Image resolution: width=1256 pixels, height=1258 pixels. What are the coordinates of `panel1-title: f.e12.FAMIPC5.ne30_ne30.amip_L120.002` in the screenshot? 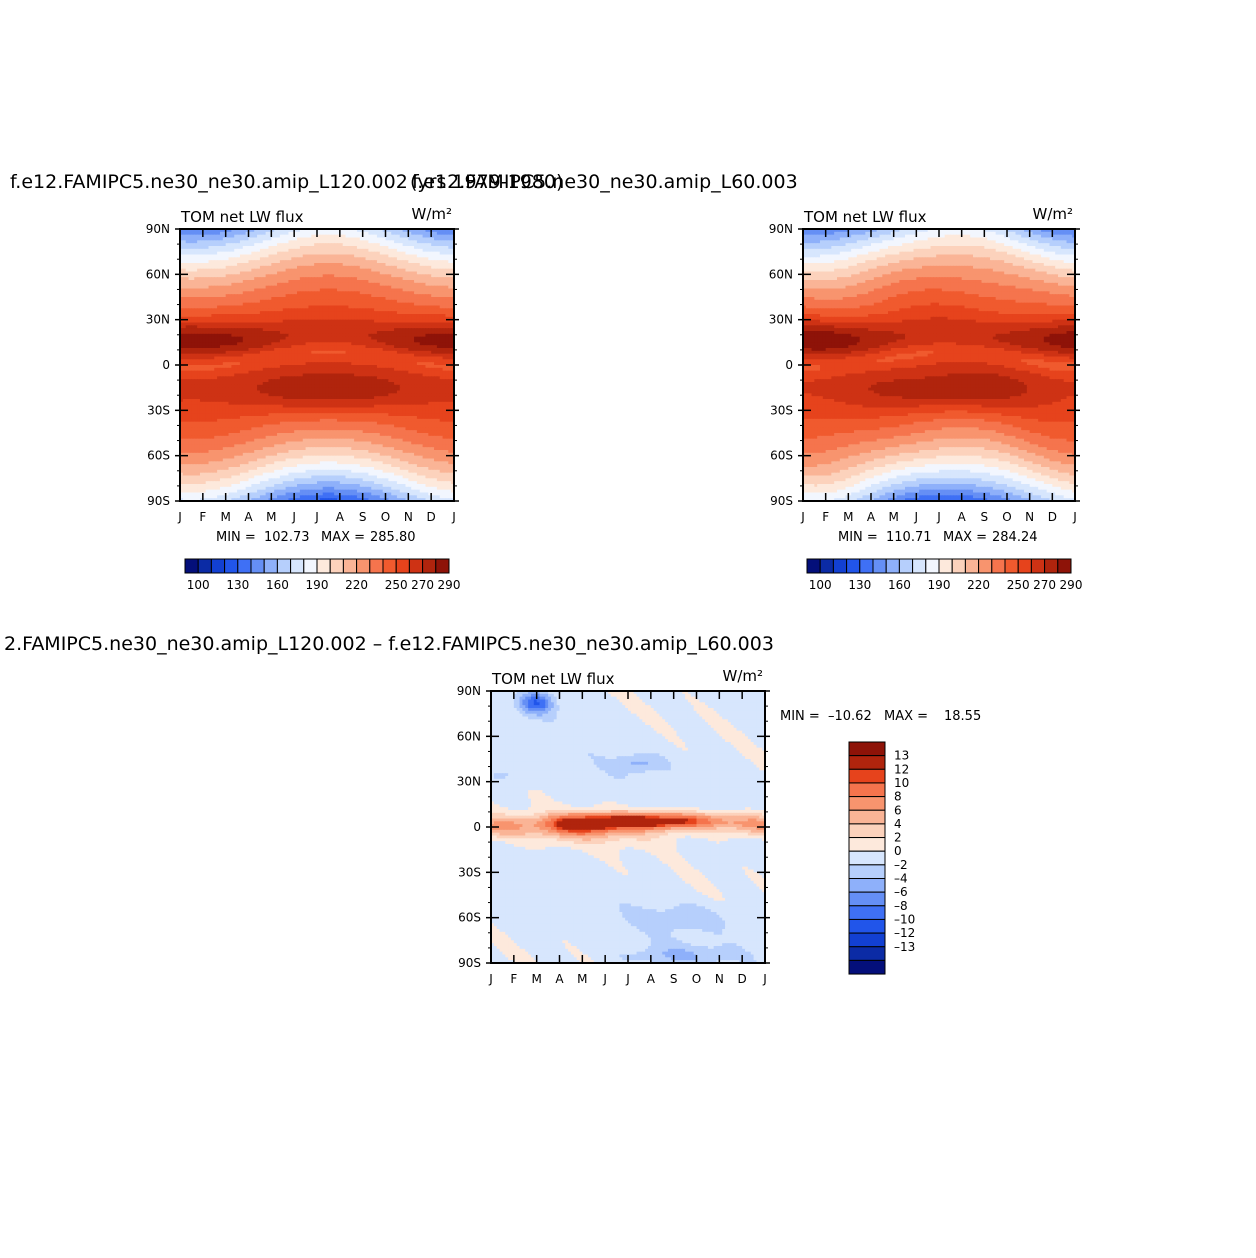 It's located at (209, 182).